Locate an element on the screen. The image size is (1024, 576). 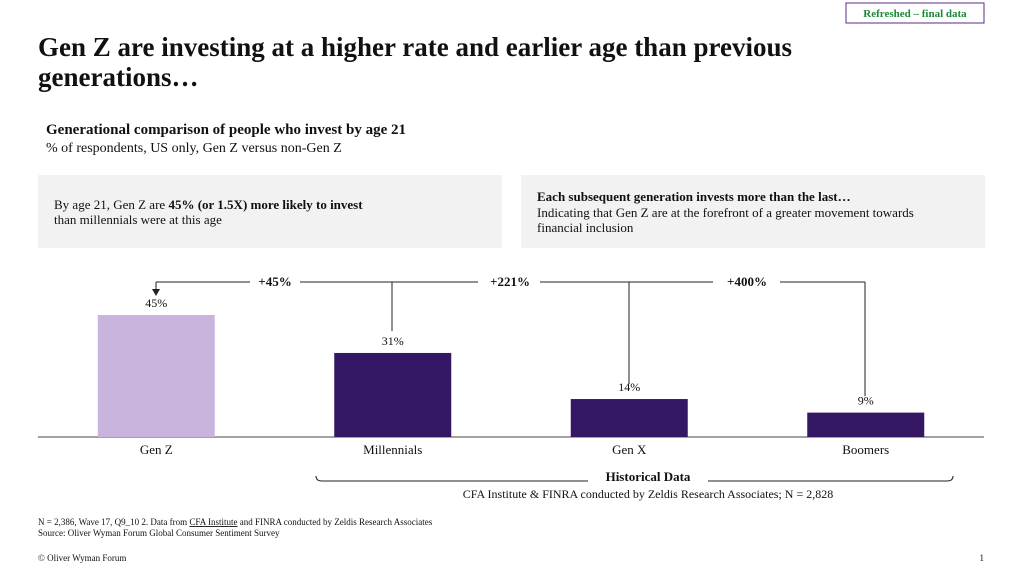
value-label: 14% is located at coordinates (629, 387).